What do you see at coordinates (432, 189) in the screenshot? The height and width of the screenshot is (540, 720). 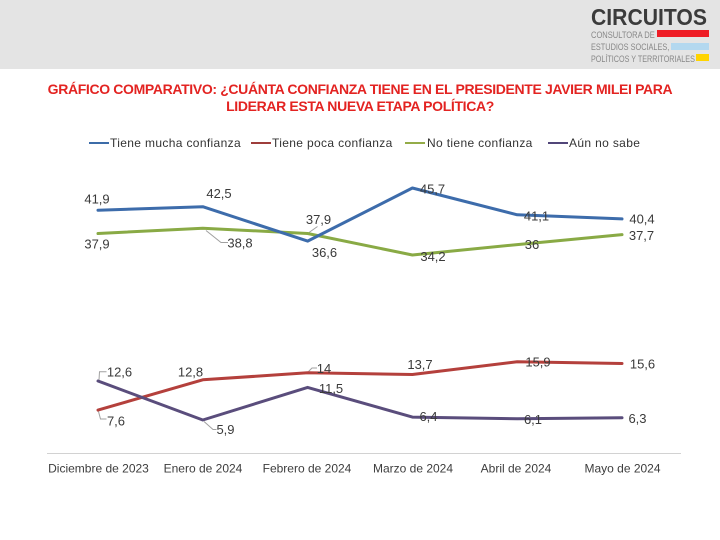 I see `svg-text: 45,7` at bounding box center [432, 189].